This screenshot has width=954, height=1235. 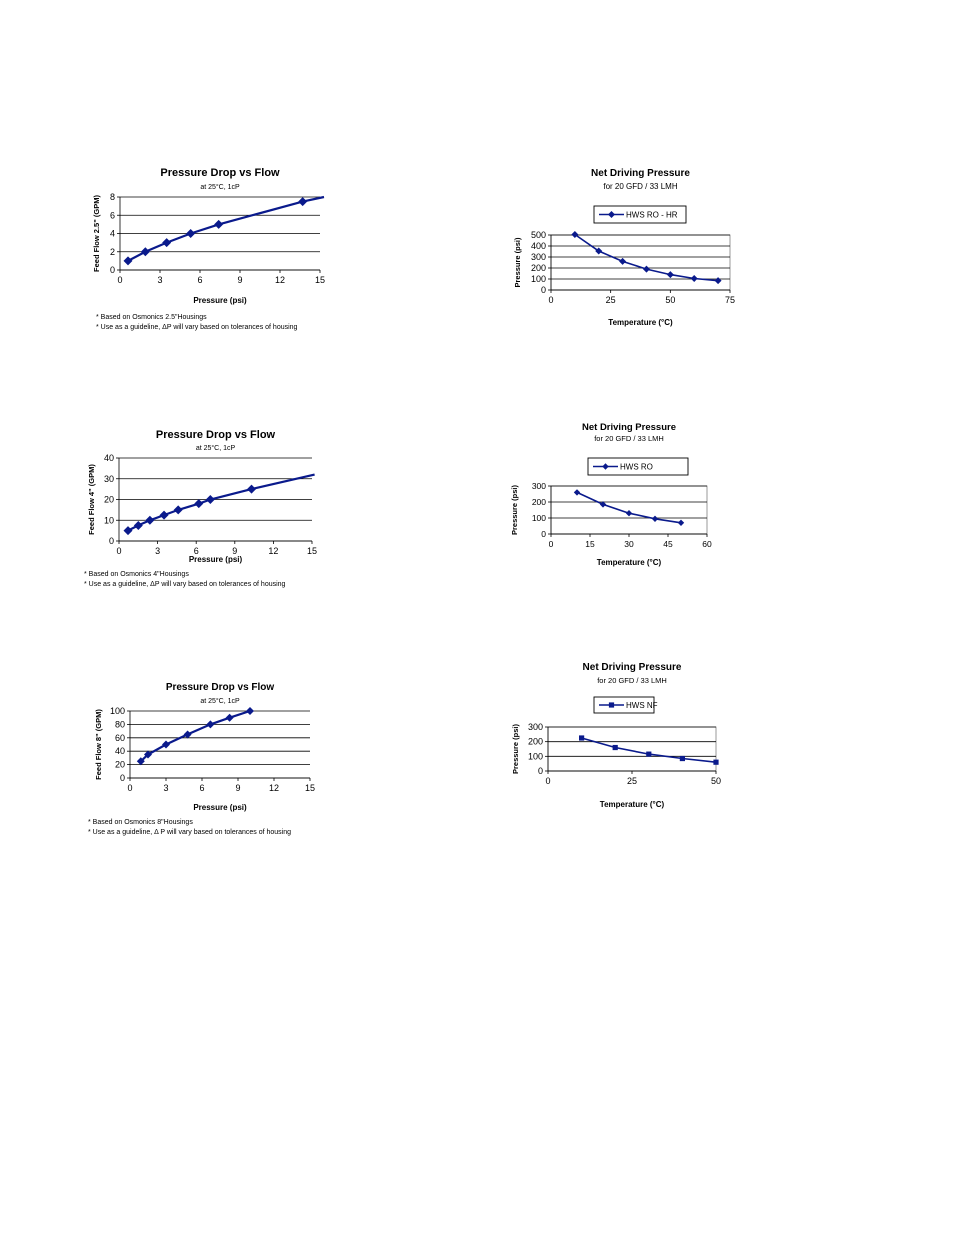 I want to click on plot-frame, so click(x=640, y=262).